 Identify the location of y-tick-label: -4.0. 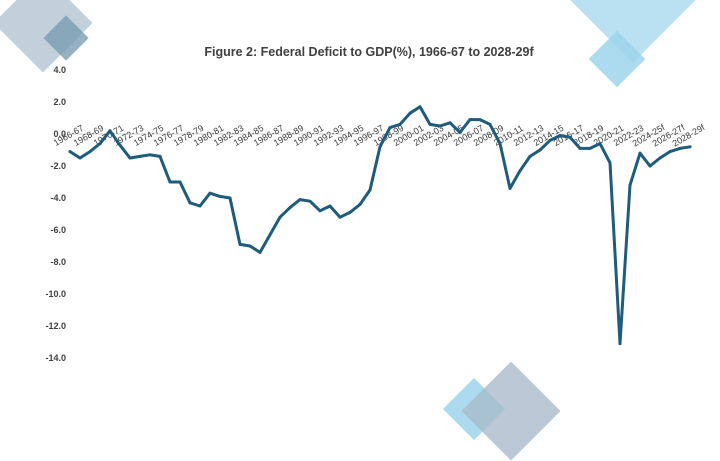
(58, 198).